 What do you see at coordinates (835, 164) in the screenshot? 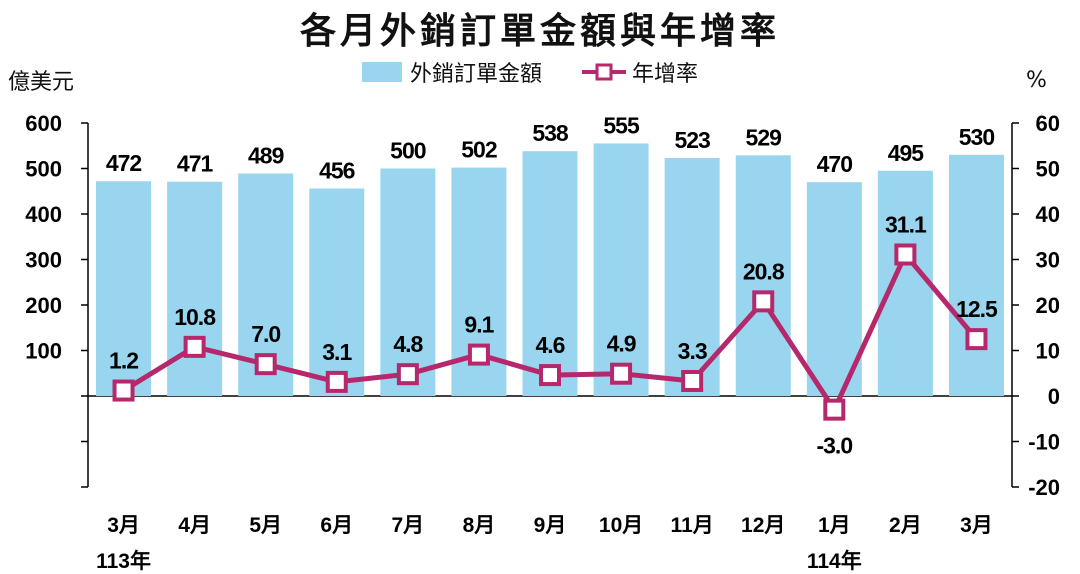
I see `bar-value-label: 470` at bounding box center [835, 164].